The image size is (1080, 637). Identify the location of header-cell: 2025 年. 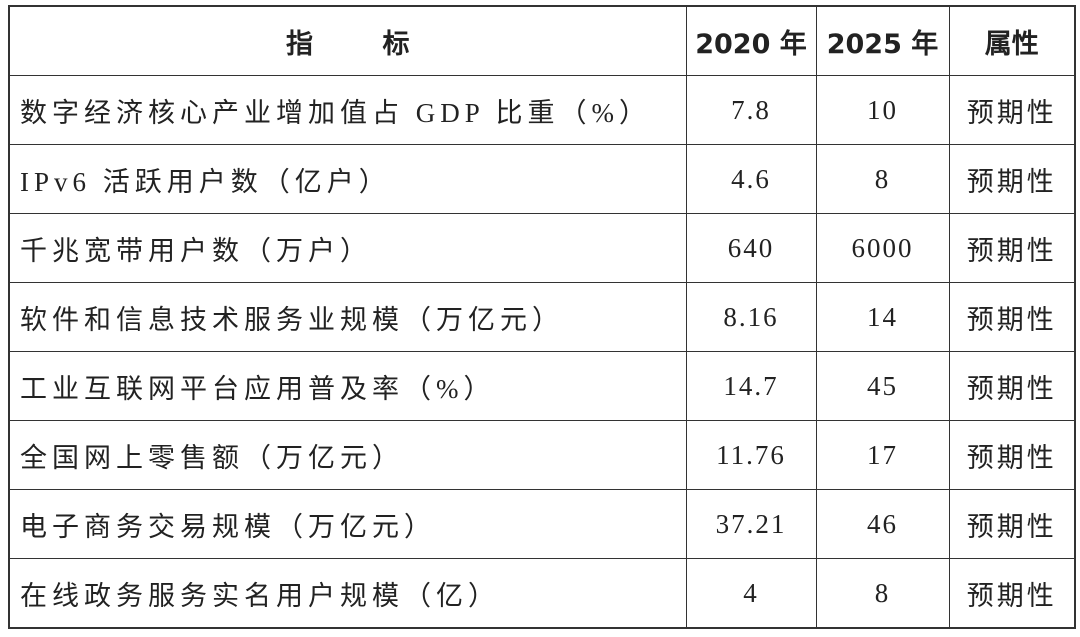
(882, 40).